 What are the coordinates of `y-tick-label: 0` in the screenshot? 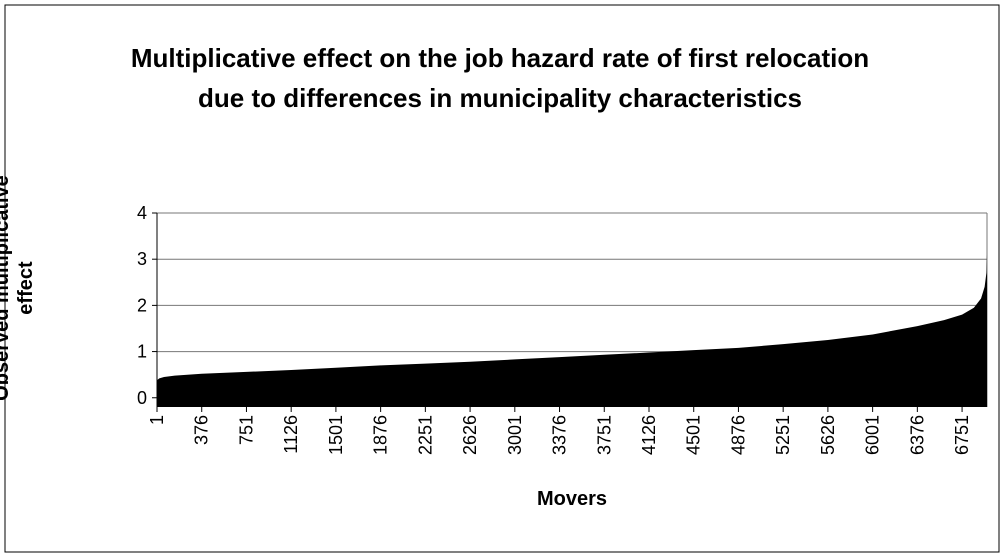 It's located at (142, 398).